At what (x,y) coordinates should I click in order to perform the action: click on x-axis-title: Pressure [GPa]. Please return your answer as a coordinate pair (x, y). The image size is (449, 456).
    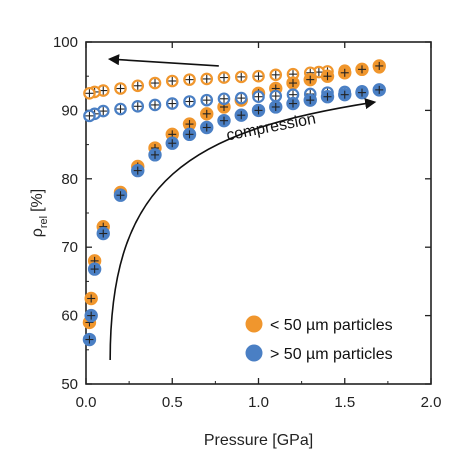
    Looking at the image, I should click on (258, 440).